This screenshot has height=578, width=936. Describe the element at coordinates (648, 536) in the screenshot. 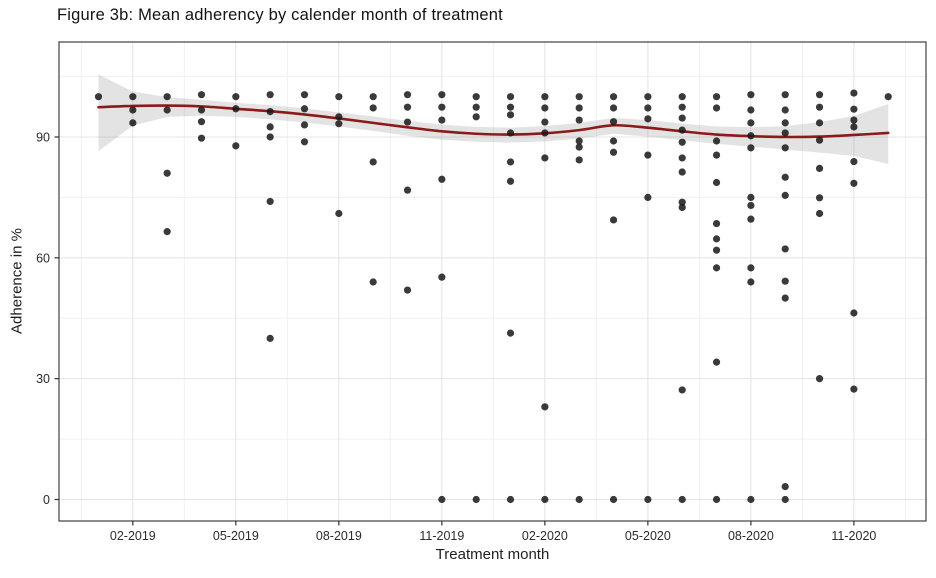

I see `x-tick-label: 05-2020` at that location.